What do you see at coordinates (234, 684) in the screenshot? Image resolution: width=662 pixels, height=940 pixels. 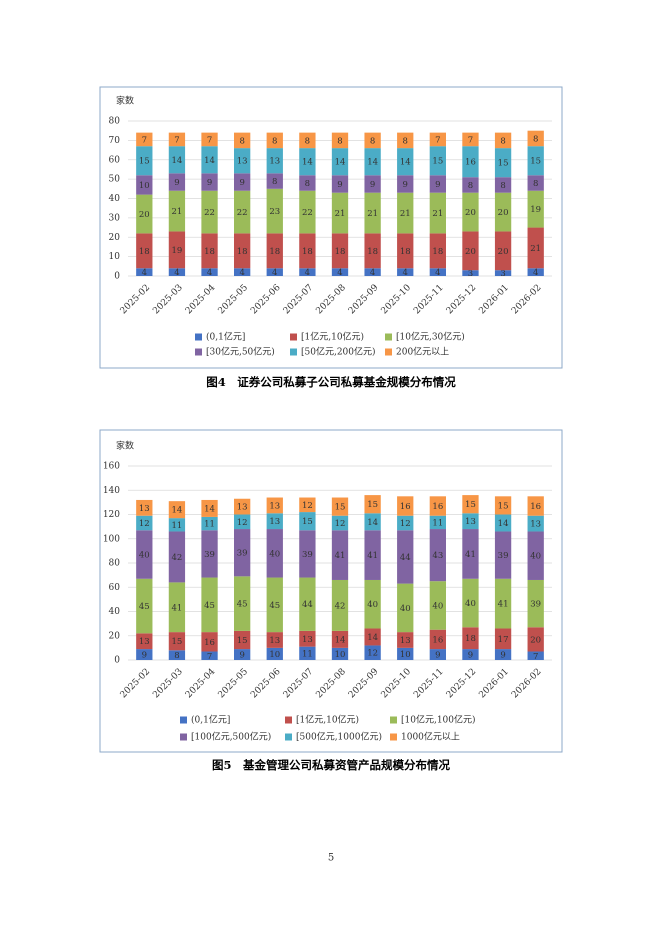 I see `x-tick-label: 2025-05` at bounding box center [234, 684].